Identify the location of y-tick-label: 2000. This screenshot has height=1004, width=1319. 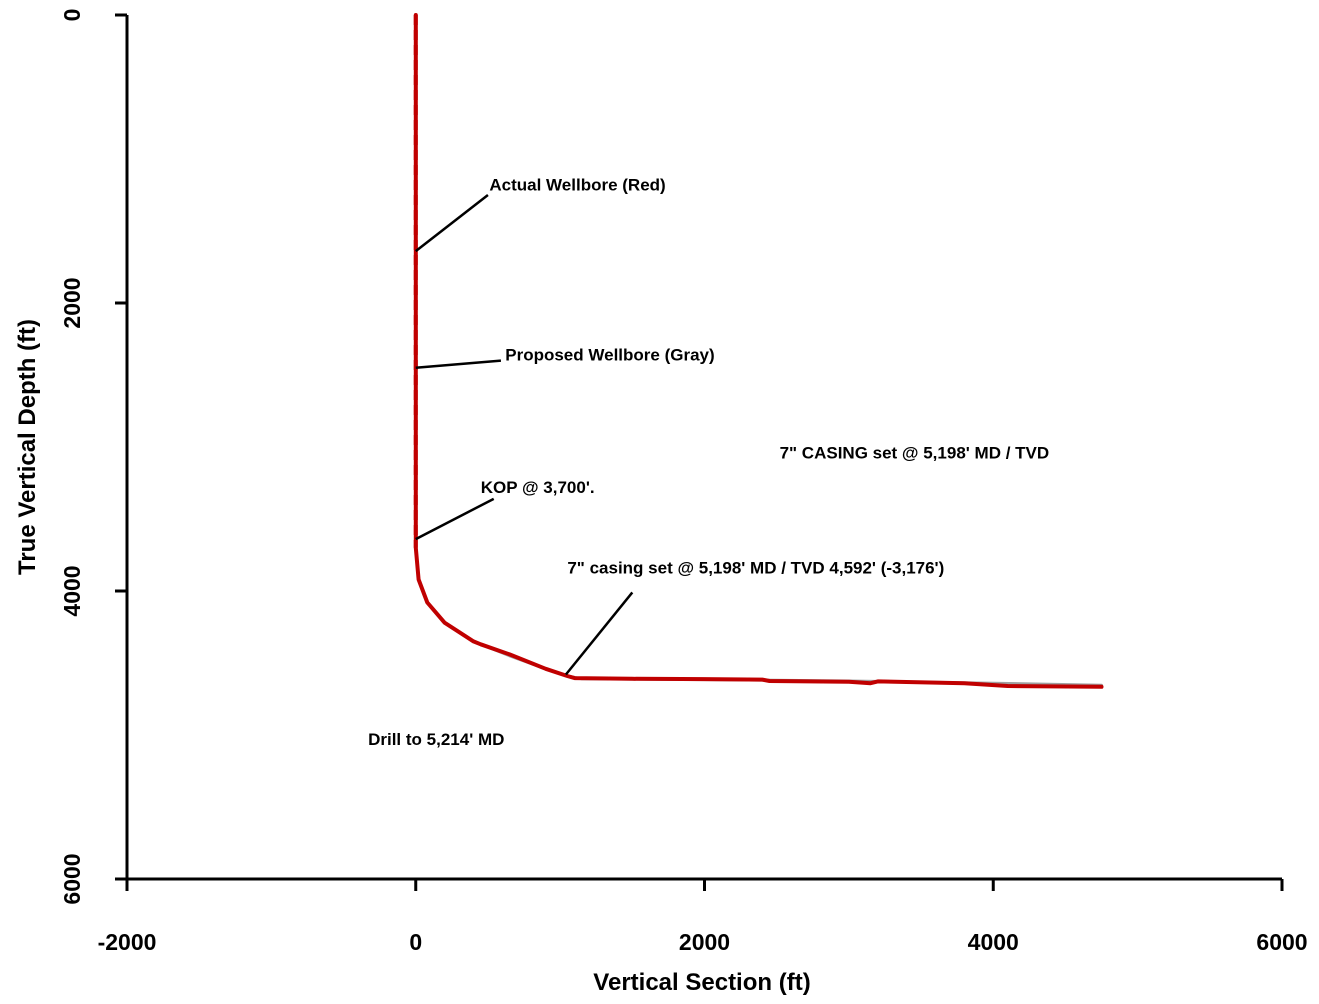
(72, 302).